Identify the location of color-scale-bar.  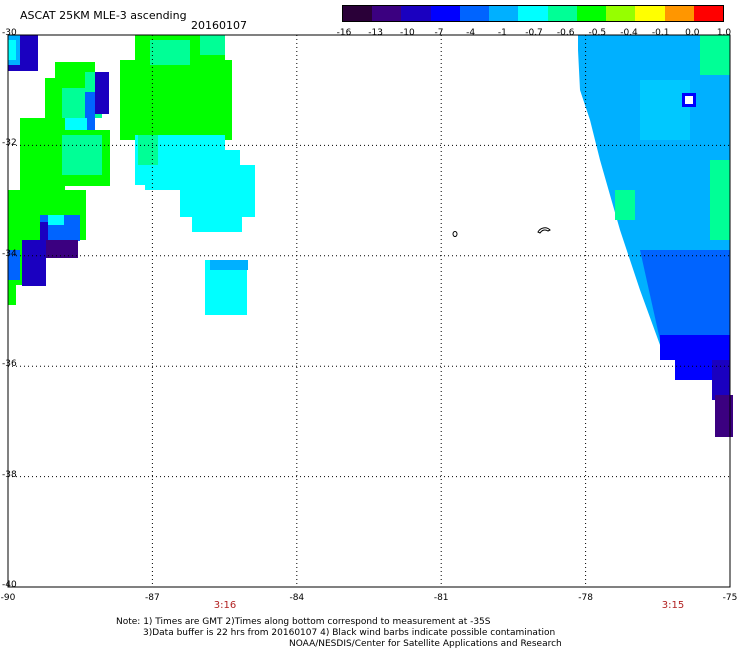
(533, 13).